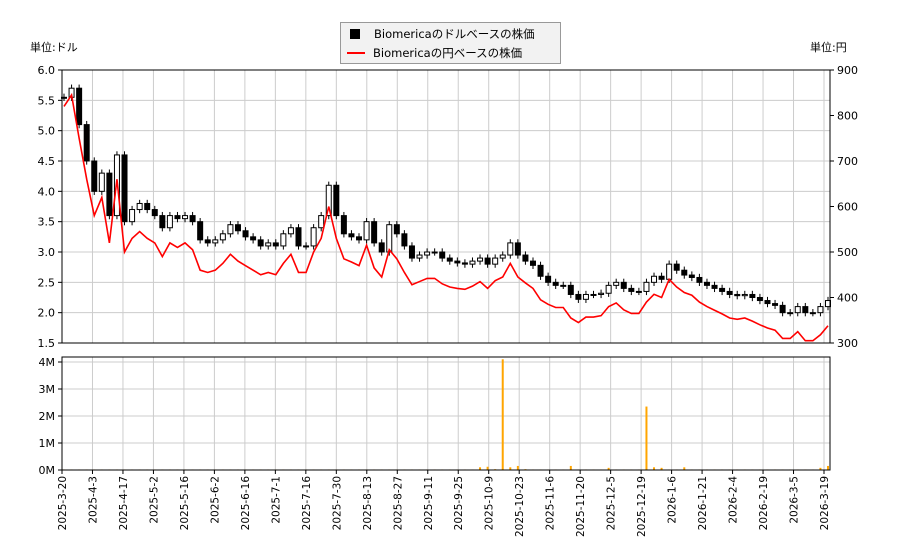 The height and width of the screenshot is (550, 900). Describe the element at coordinates (154, 500) in the screenshot. I see `x-tick-label: 2025-5-2` at that location.